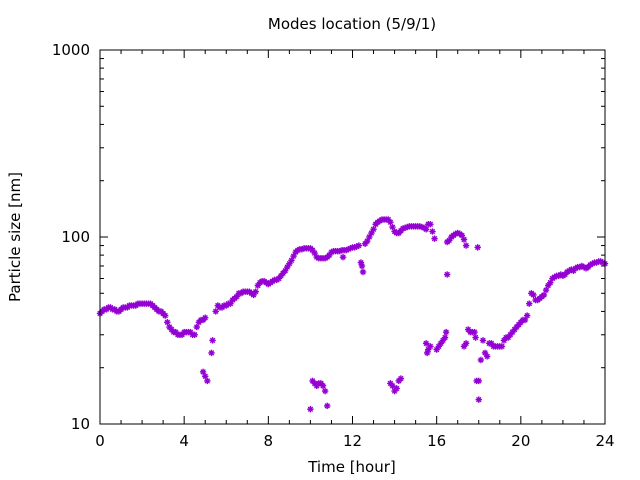 This screenshot has height=480, width=640. I want to click on y-tick-label: 100, so click(75, 237).